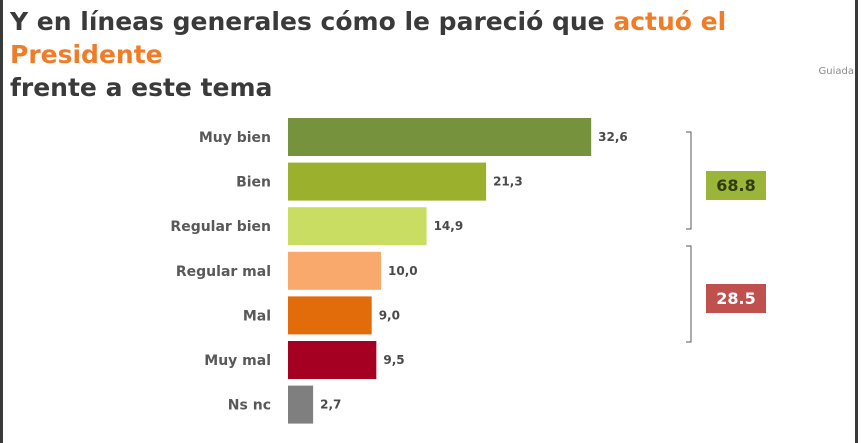  What do you see at coordinates (253, 183) in the screenshot?
I see `category-label: Bien` at bounding box center [253, 183].